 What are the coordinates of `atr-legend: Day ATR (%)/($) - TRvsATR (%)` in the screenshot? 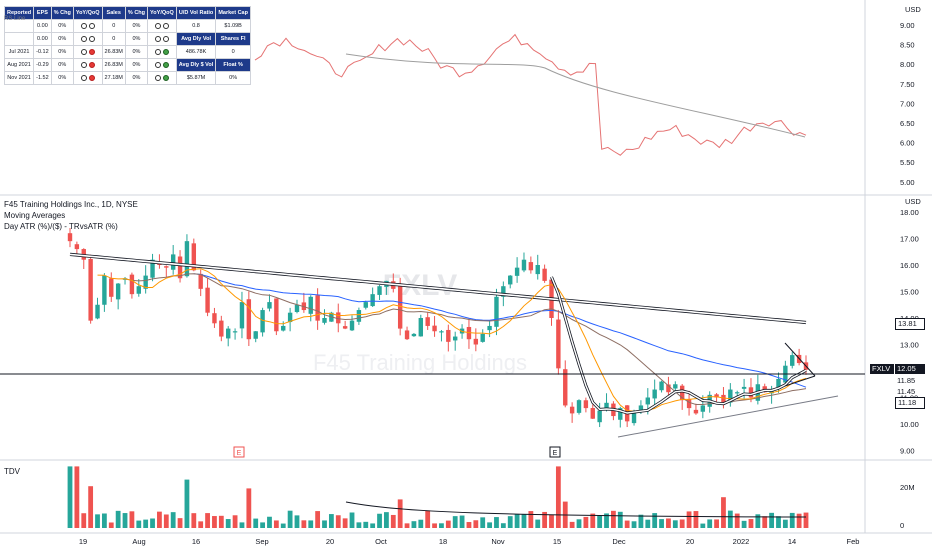 It's located at (61, 226).